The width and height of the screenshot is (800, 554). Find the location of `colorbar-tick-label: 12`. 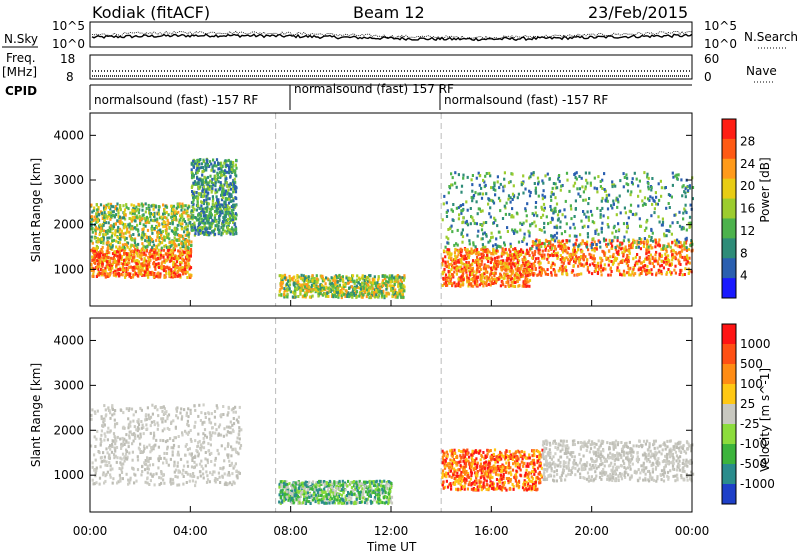

colorbar-tick-label: 12 is located at coordinates (747, 231).